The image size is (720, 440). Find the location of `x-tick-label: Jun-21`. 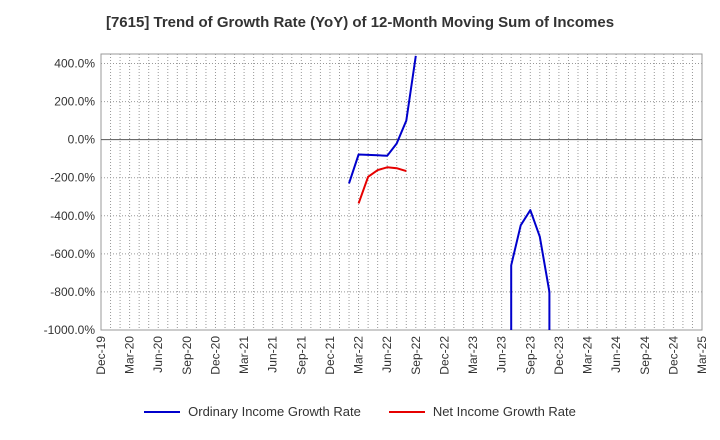

x-tick-label: Jun-21 is located at coordinates (273, 354).